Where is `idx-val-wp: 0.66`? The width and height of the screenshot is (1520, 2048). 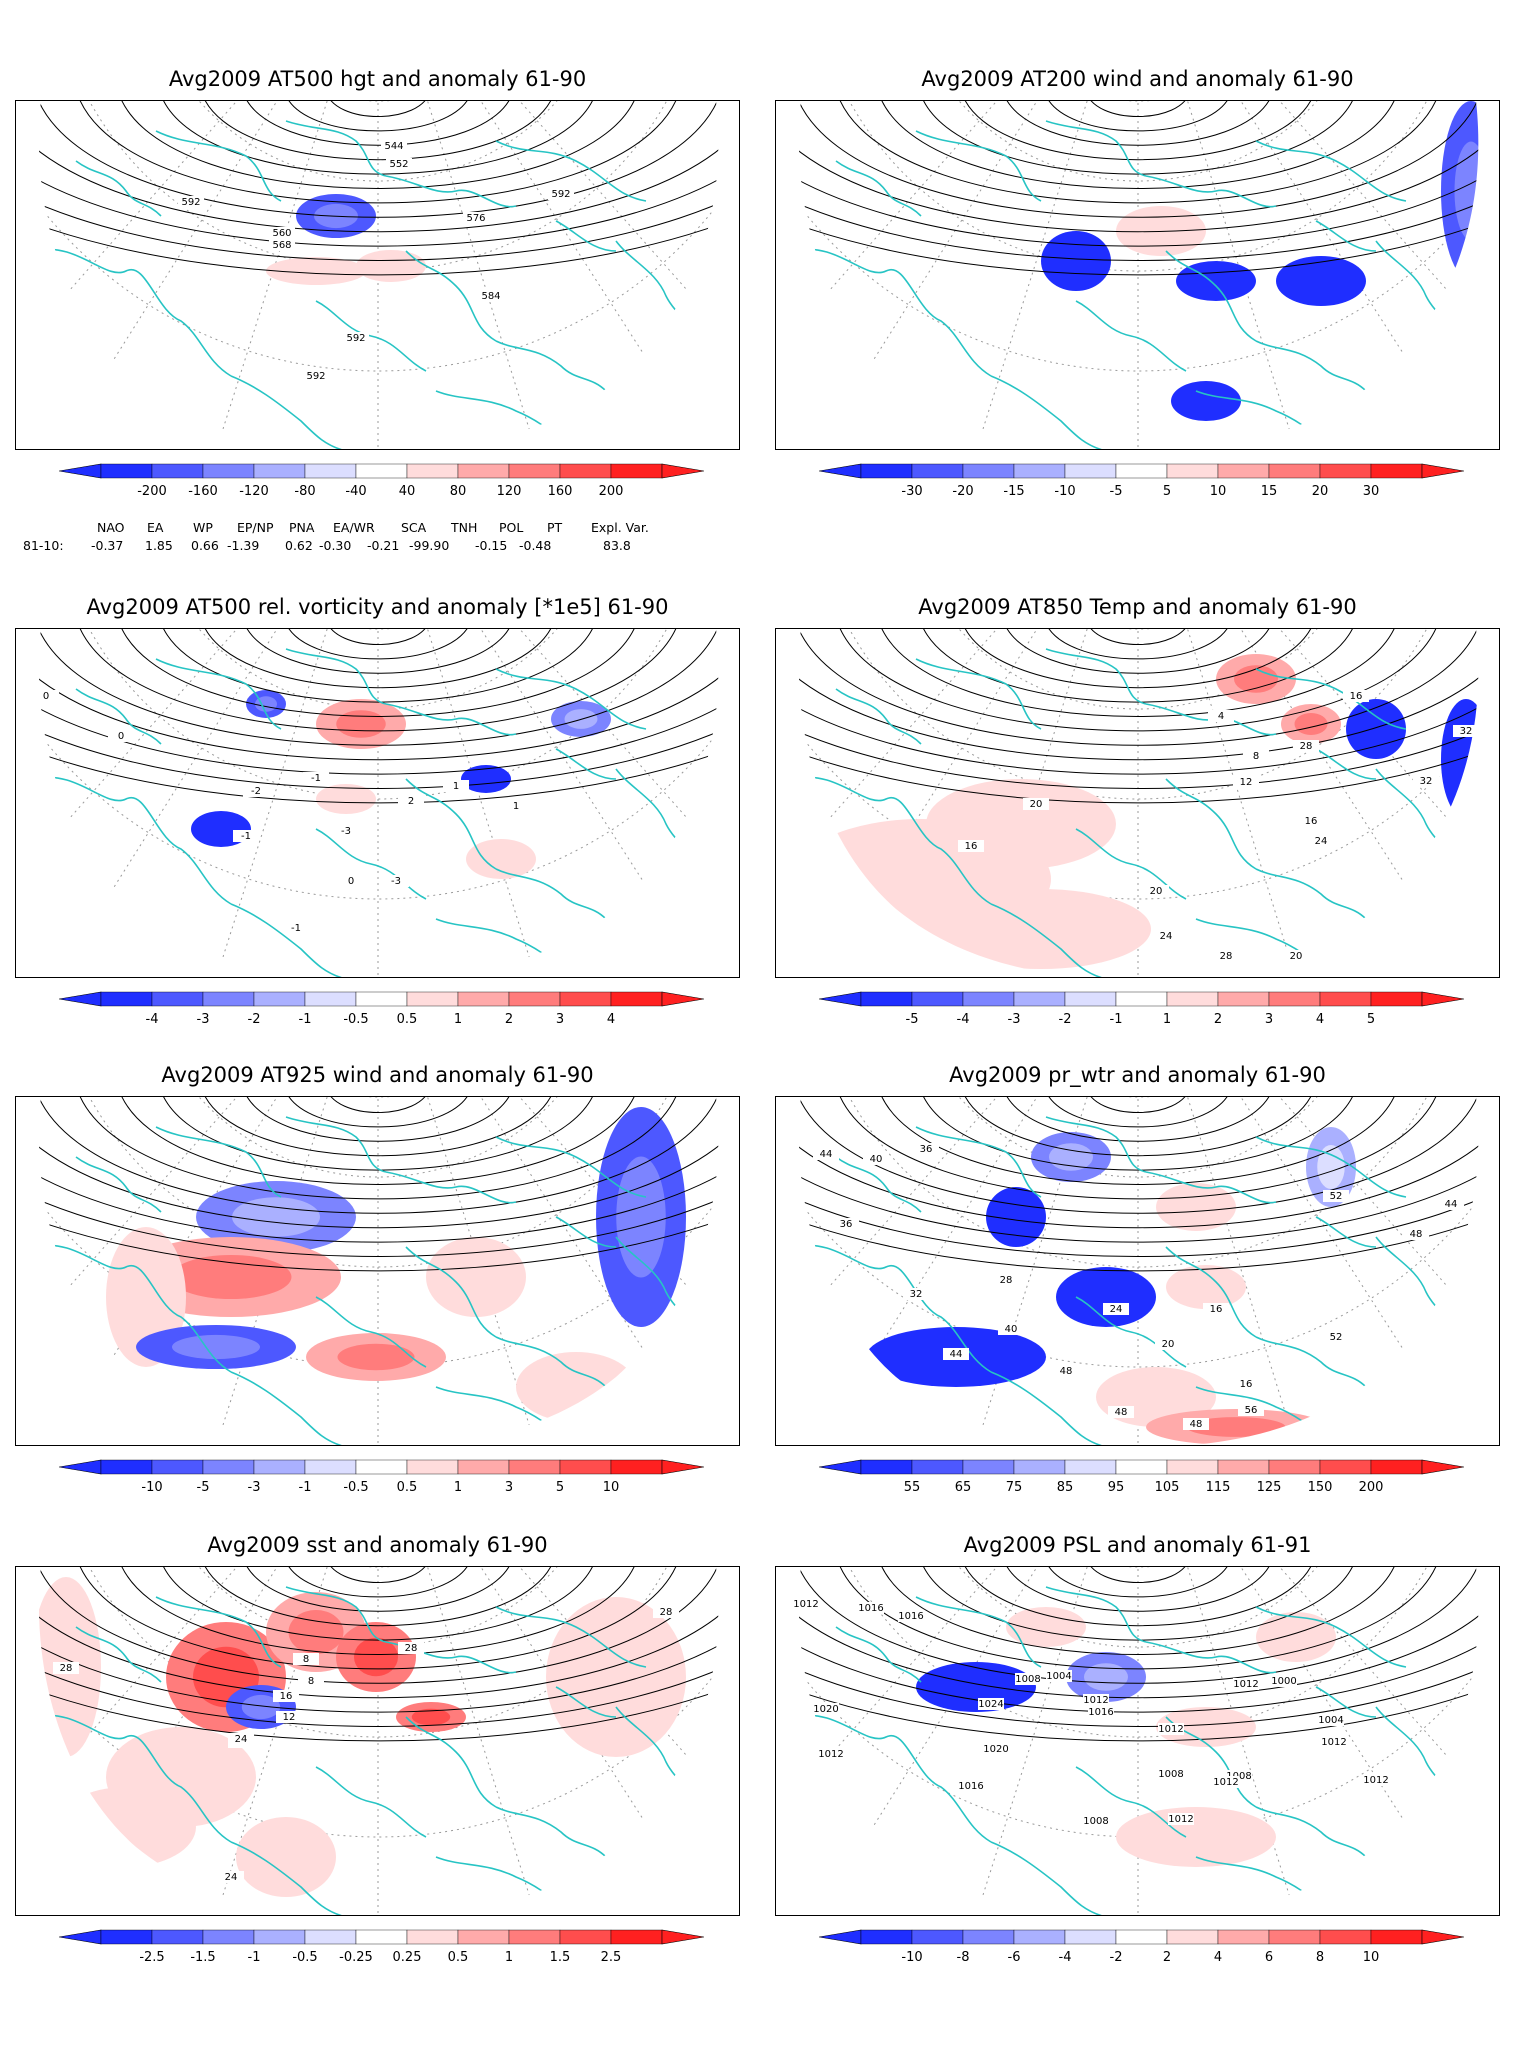 idx-val-wp: 0.66 is located at coordinates (205, 545).